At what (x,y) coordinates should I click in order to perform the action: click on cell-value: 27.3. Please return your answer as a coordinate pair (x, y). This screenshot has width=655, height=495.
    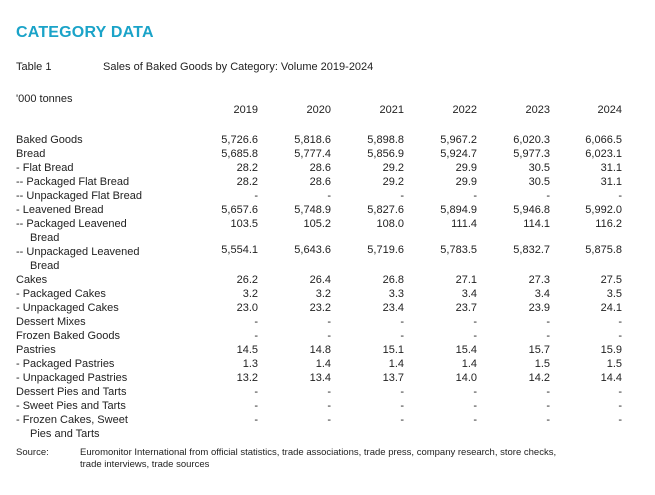
    Looking at the image, I should click on (539, 280).